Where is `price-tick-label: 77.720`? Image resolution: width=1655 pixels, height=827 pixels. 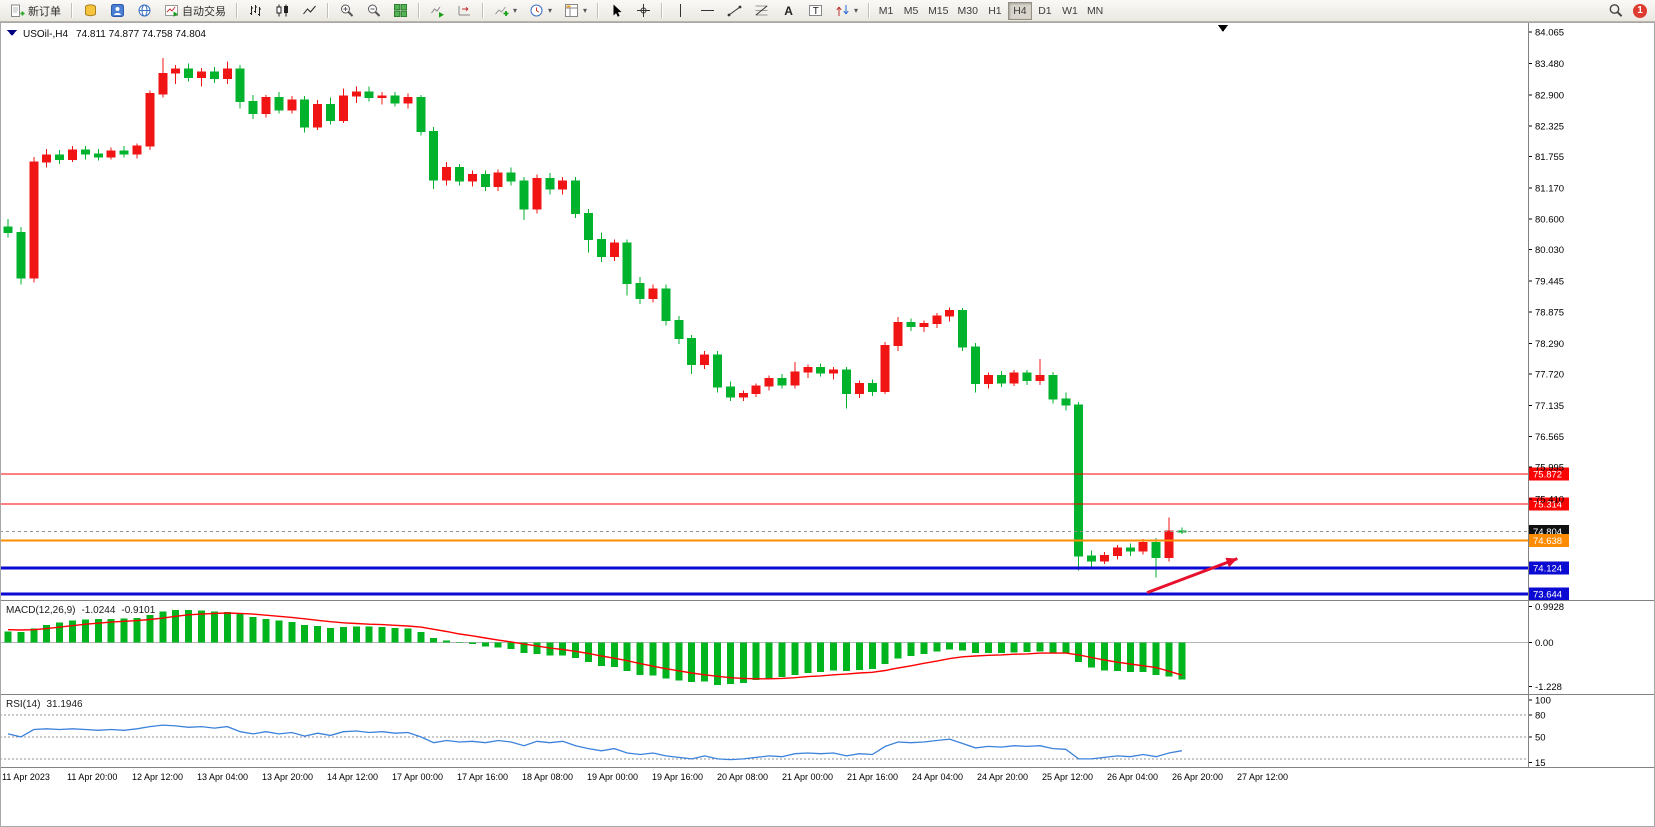 price-tick-label: 77.720 is located at coordinates (1549, 375).